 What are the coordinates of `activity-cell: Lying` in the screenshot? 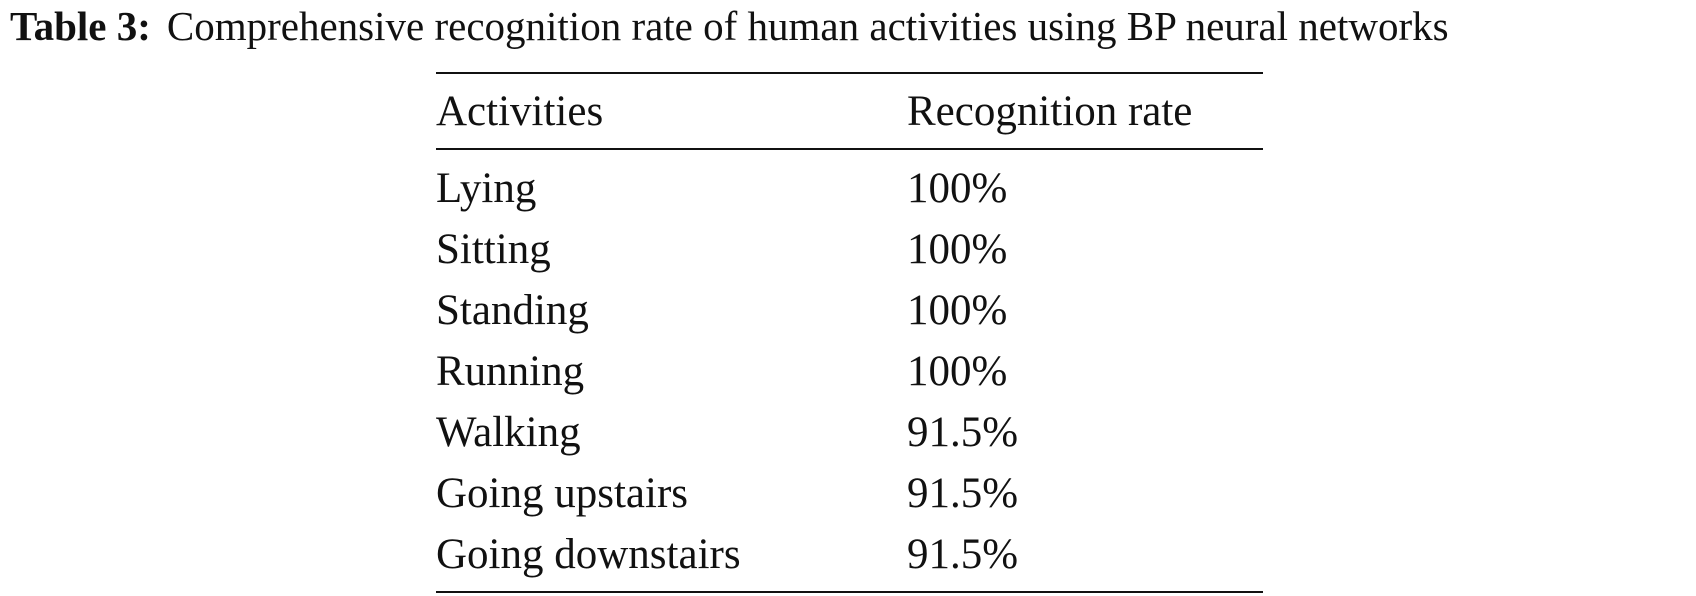 It's located at (486, 188).